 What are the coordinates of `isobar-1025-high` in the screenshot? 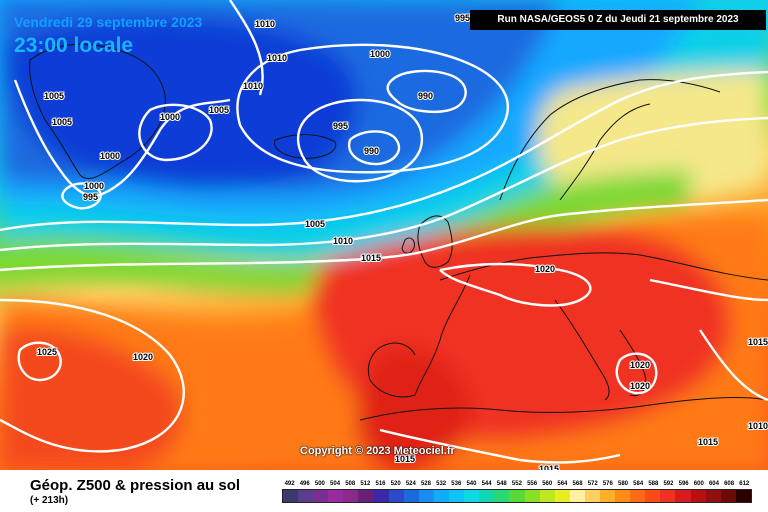 It's located at (39, 361).